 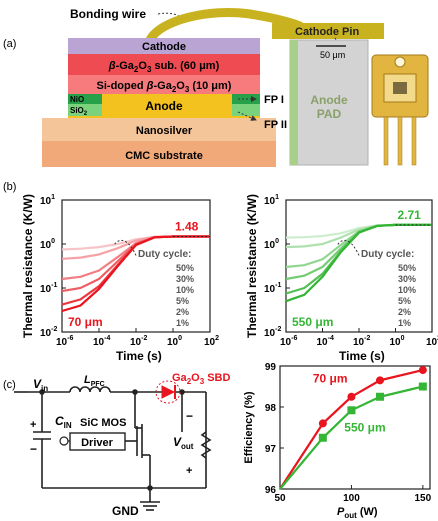 I want to click on x-tick-label: 150, so click(x=423, y=498).